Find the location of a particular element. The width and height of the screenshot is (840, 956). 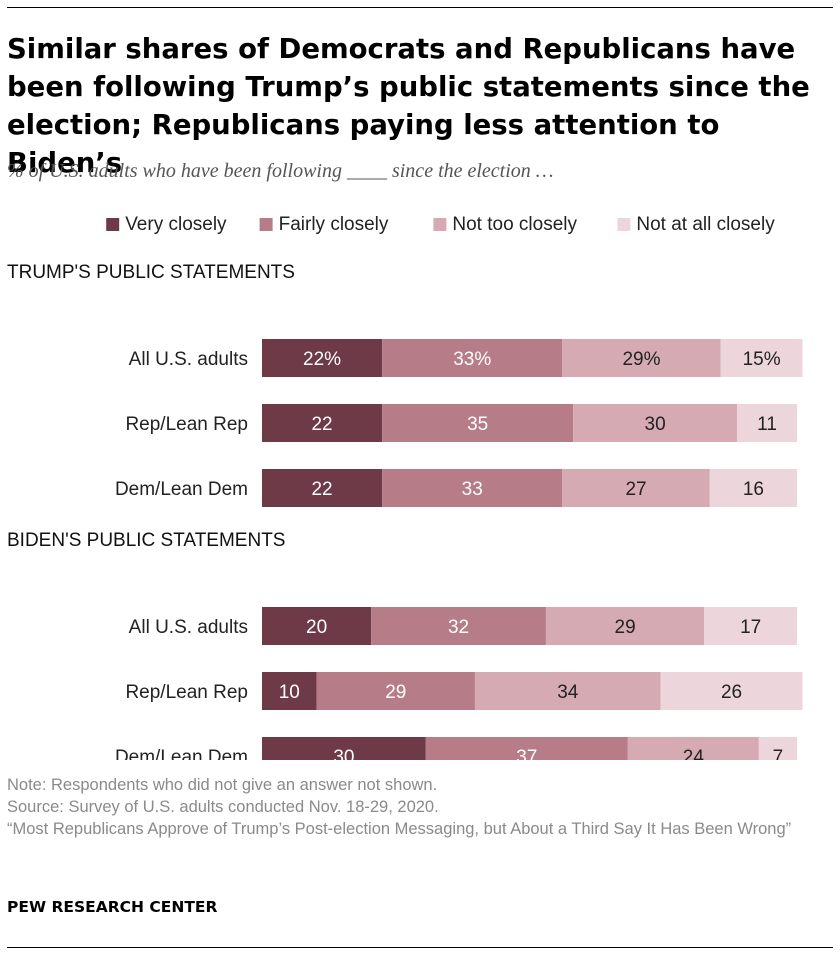

bar-value-label-1-0-1: 32 is located at coordinates (458, 627).